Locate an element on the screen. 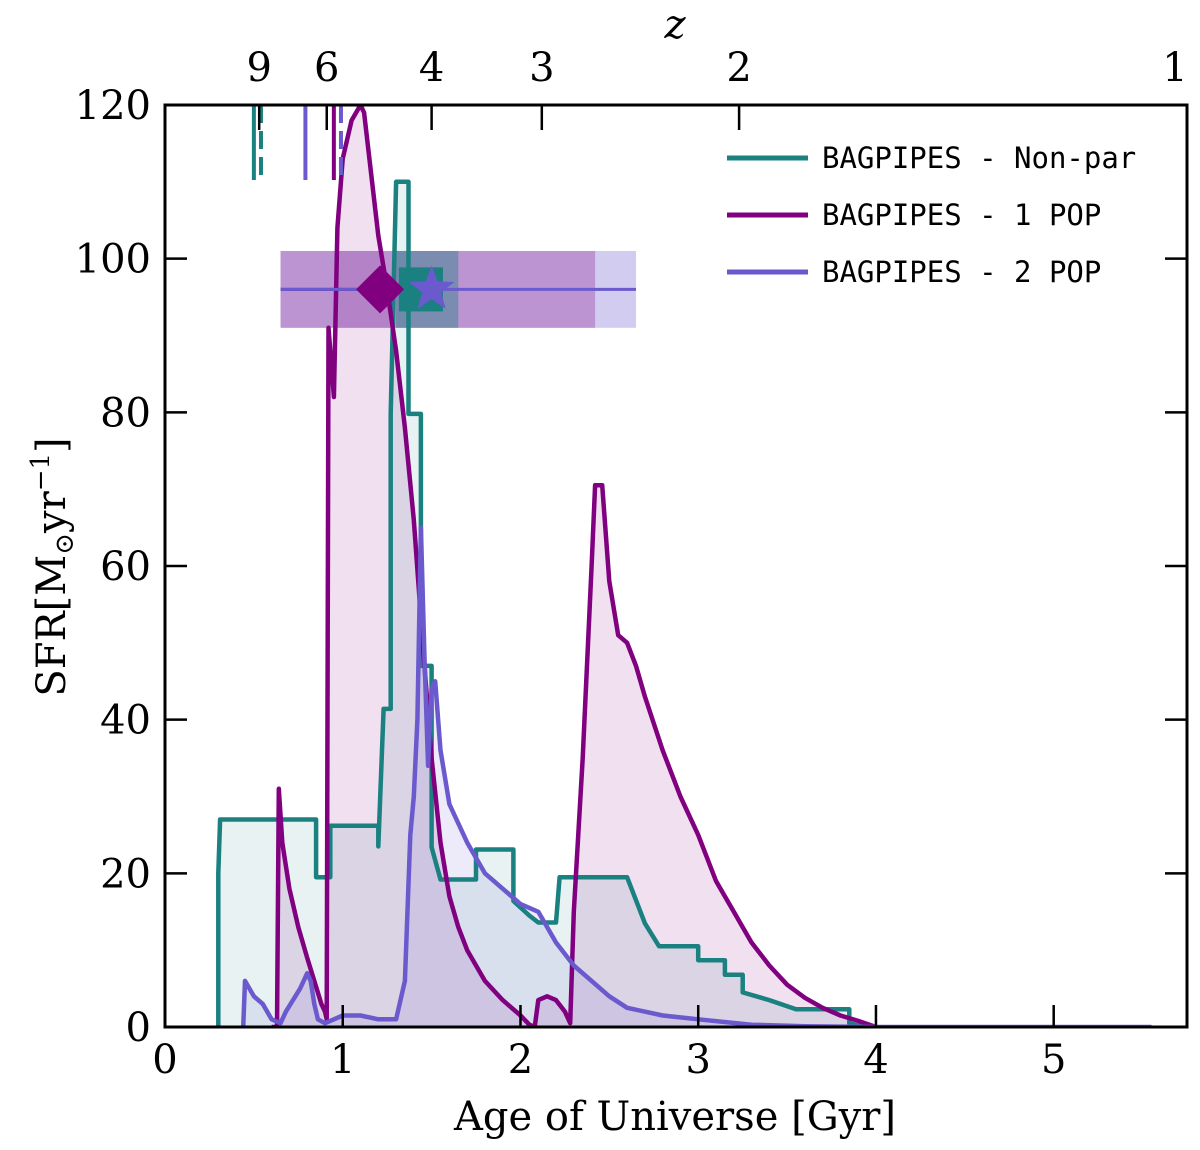  y-axis-title: SFR[M⊙yr−1] is located at coordinates (53, 566).